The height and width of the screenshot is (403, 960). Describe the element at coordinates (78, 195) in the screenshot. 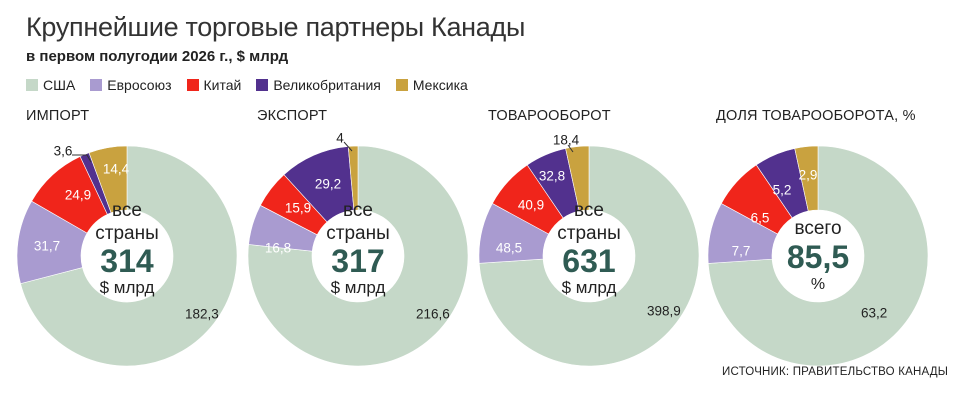

I see `slice-label-china: 24,9` at that location.